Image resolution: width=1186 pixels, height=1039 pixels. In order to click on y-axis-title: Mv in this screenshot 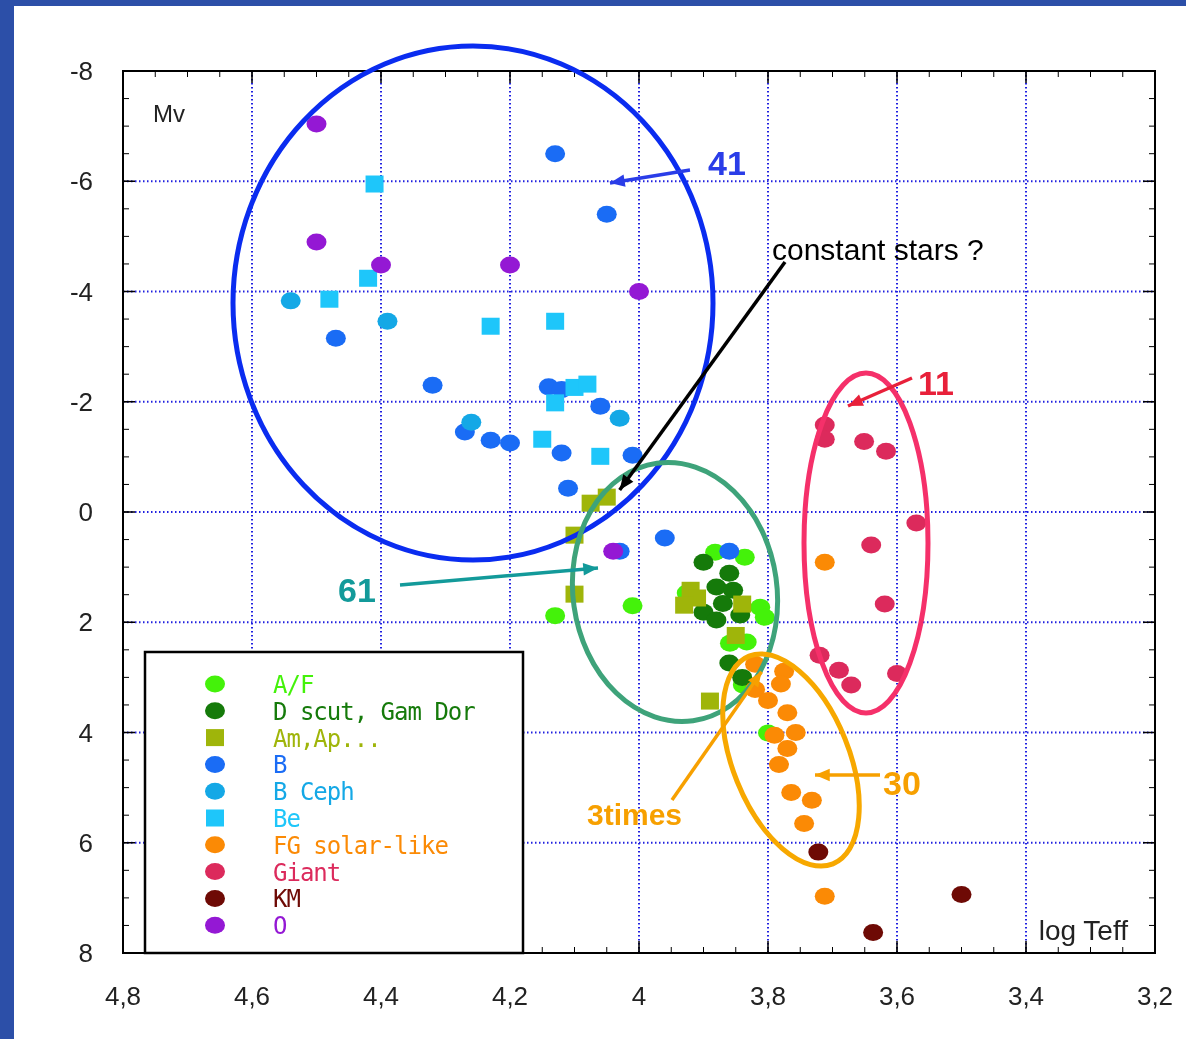, I will do `click(169, 113)`.